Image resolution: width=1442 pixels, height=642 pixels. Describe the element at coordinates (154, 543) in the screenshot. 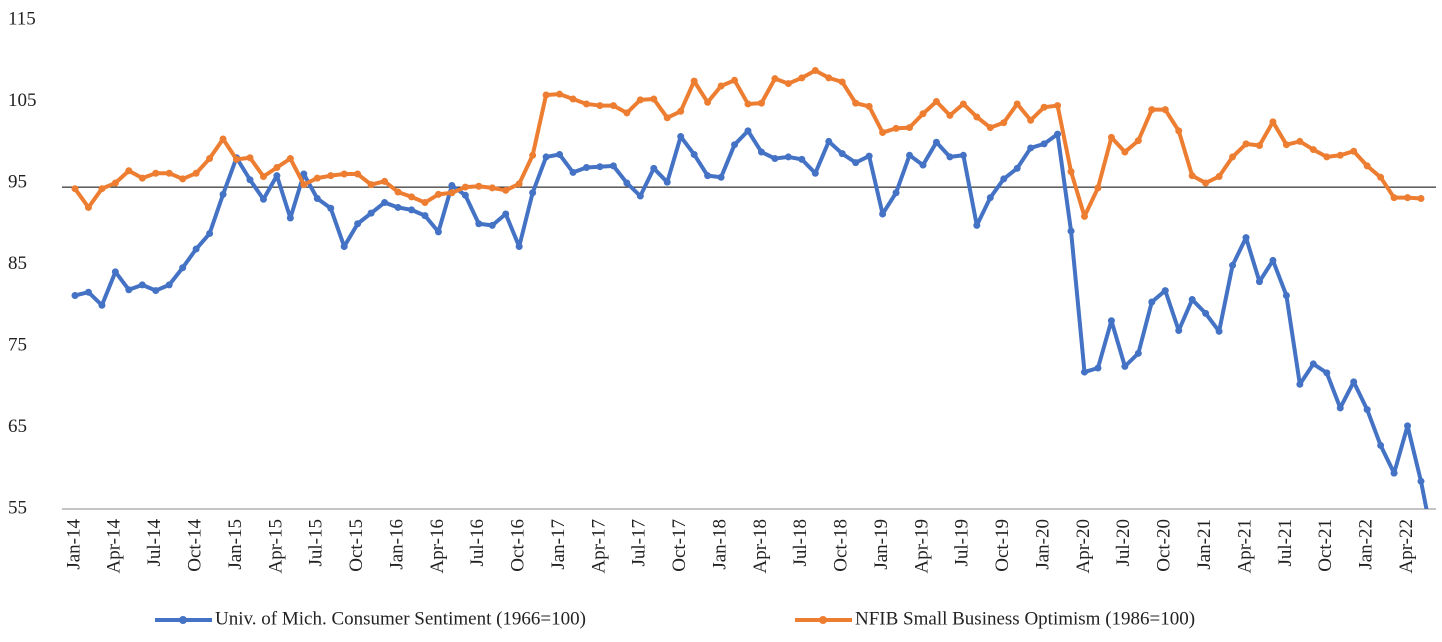

I see `x-tick-label: Jul-14` at that location.